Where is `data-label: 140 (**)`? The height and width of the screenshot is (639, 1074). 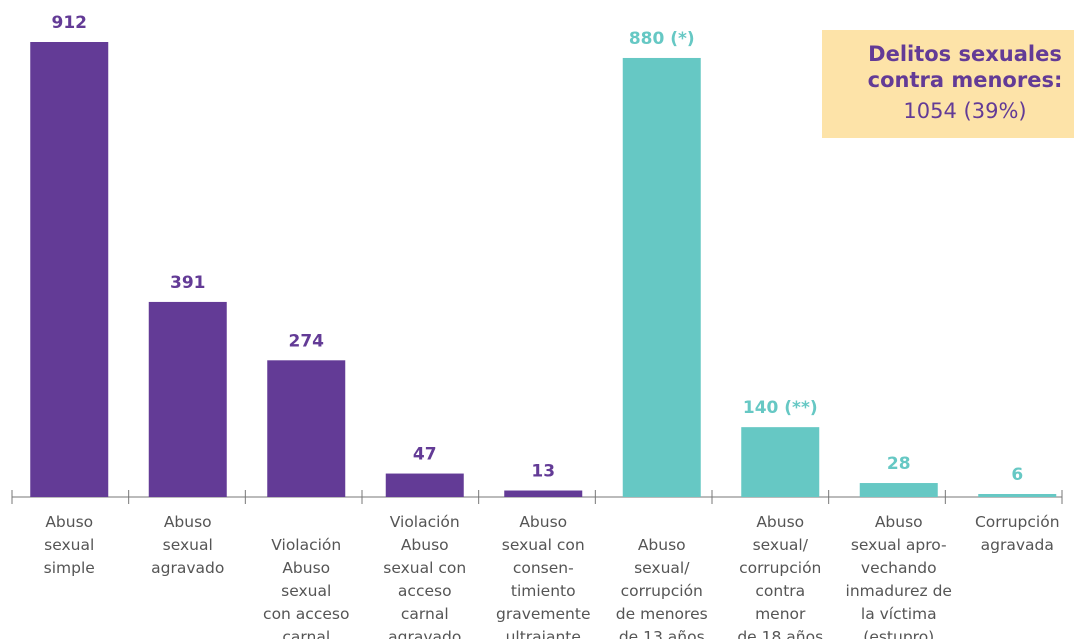 data-label: 140 (**) is located at coordinates (780, 408).